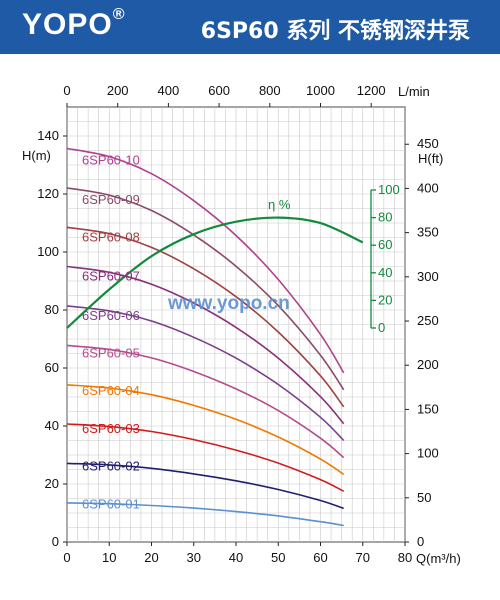  Describe the element at coordinates (363, 557) in the screenshot. I see `x-tick-label: 70` at that location.